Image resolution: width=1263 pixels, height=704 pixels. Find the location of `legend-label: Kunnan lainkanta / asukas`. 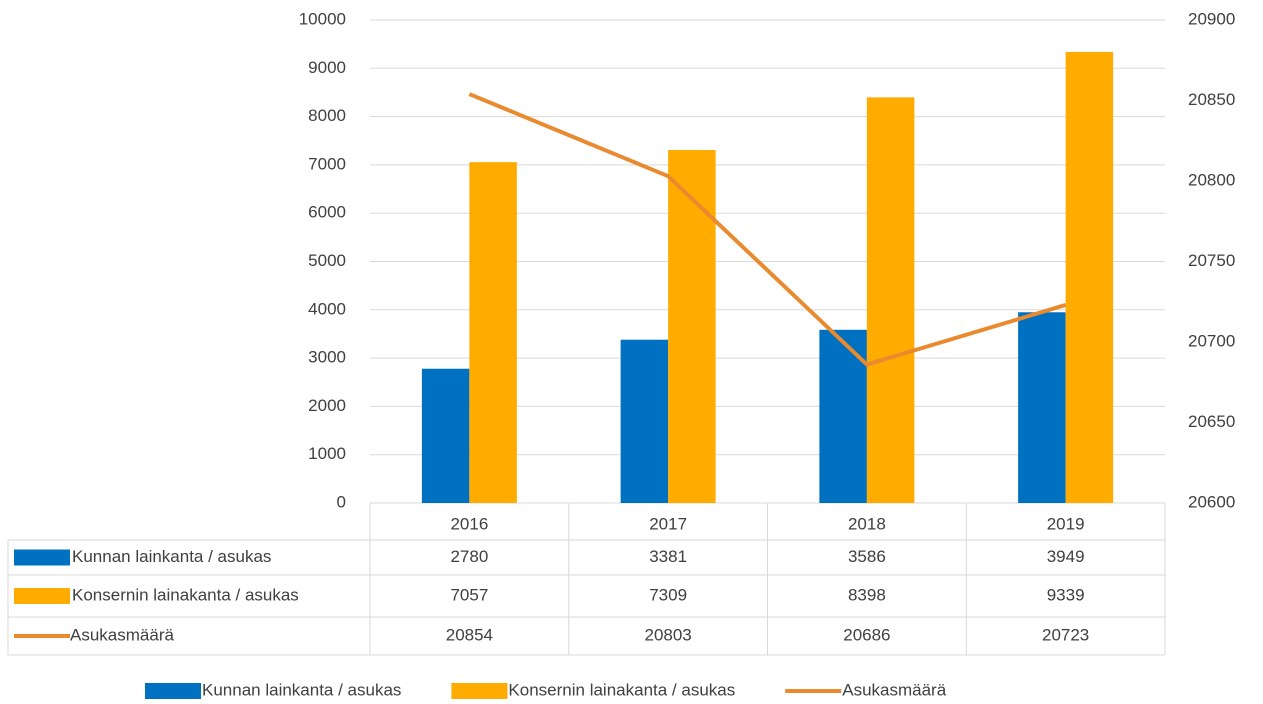

legend-label: Kunnan lainkanta / asukas is located at coordinates (301, 689).